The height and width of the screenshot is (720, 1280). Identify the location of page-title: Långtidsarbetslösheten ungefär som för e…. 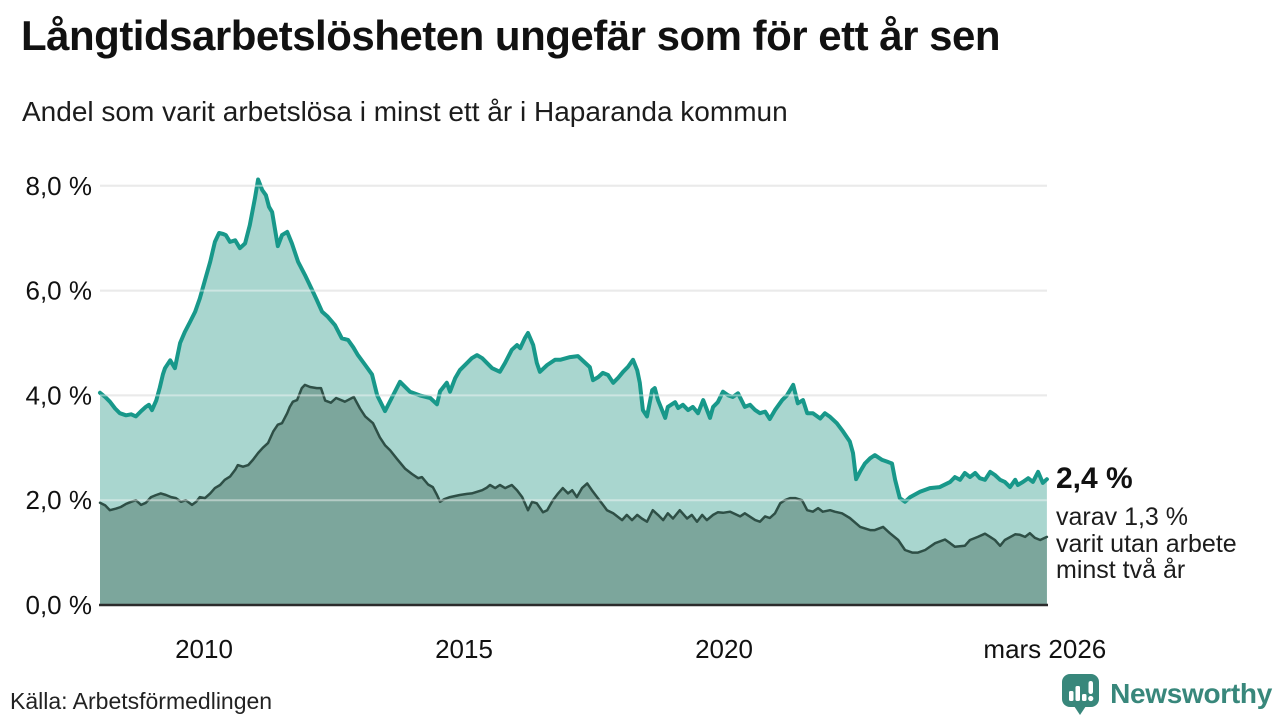
(511, 35).